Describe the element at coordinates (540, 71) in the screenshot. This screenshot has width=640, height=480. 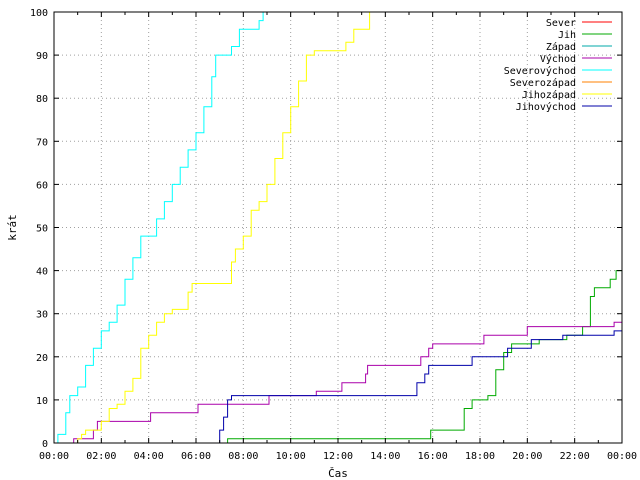
I see `legend-label-severovychod: Severovýchod` at that location.